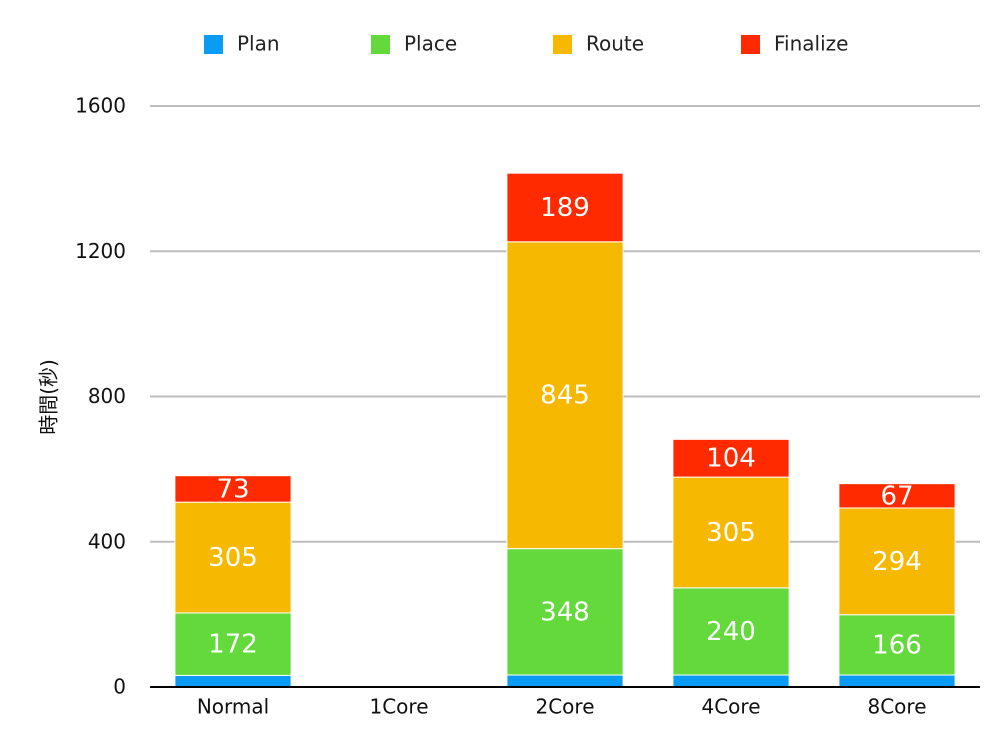 The width and height of the screenshot is (1000, 753). Describe the element at coordinates (526, 44) in the screenshot. I see `legend: Plan Place Route Finalize` at that location.